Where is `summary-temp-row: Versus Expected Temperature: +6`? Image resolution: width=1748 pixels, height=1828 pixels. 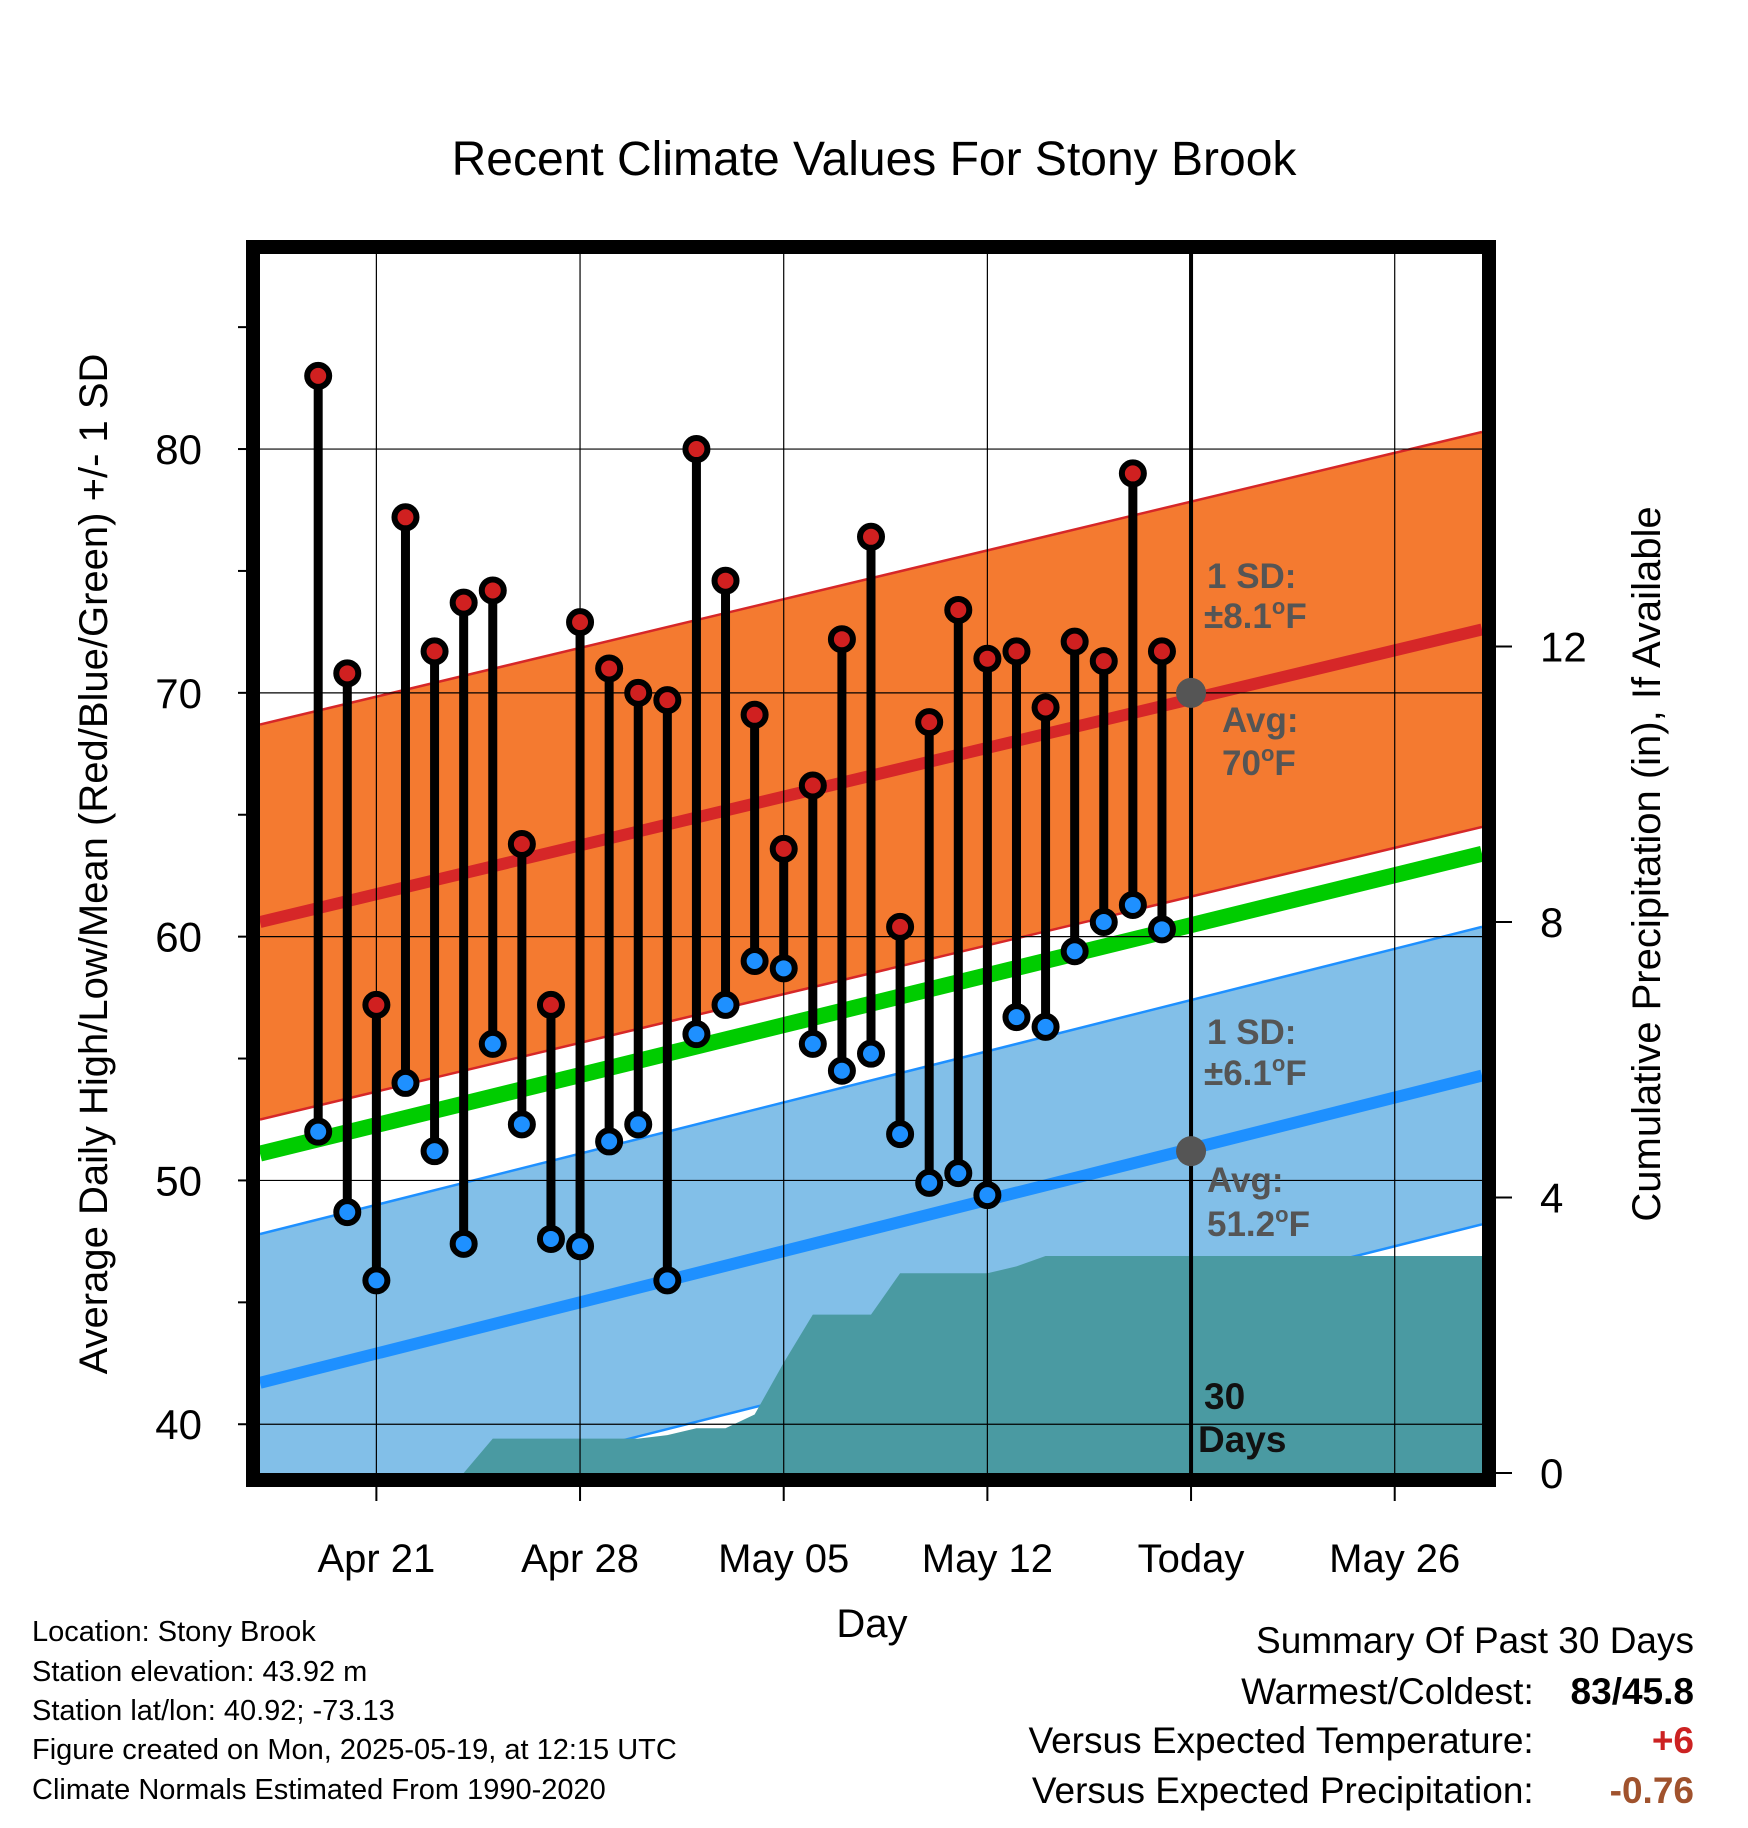 summary-temp-row: Versus Expected Temperature: +6 is located at coordinates (1361, 1740).